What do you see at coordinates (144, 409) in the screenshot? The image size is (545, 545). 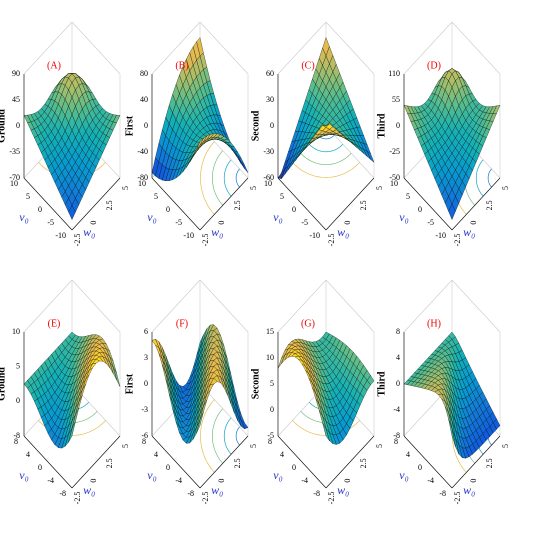 I see `z-tick-label: -3` at bounding box center [144, 409].